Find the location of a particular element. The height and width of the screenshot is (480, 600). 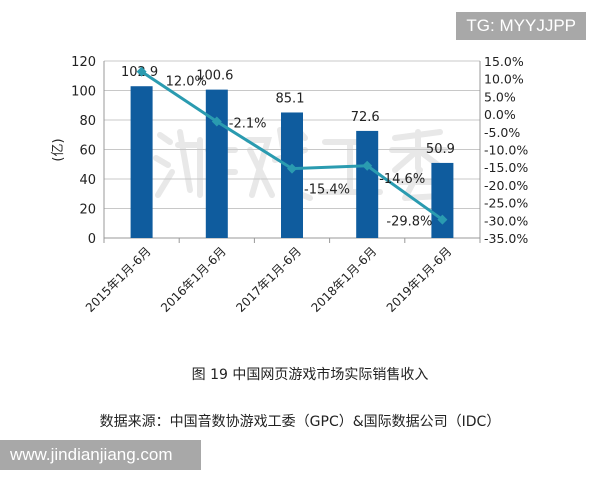

watermark-tag-label: TG: MYYJJPP is located at coordinates (521, 26).